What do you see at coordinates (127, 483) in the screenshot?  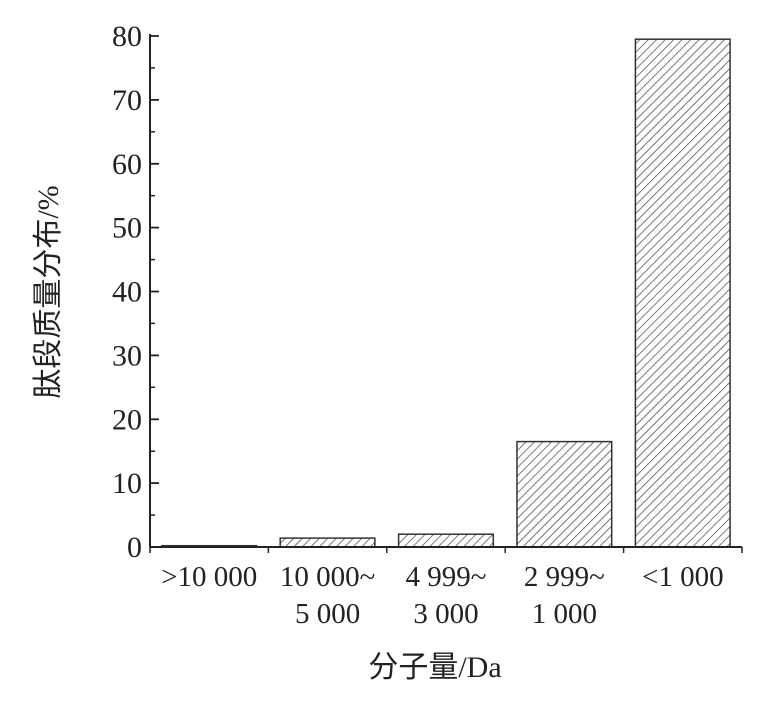 I see `y-tick-label-10: 10` at bounding box center [127, 483].